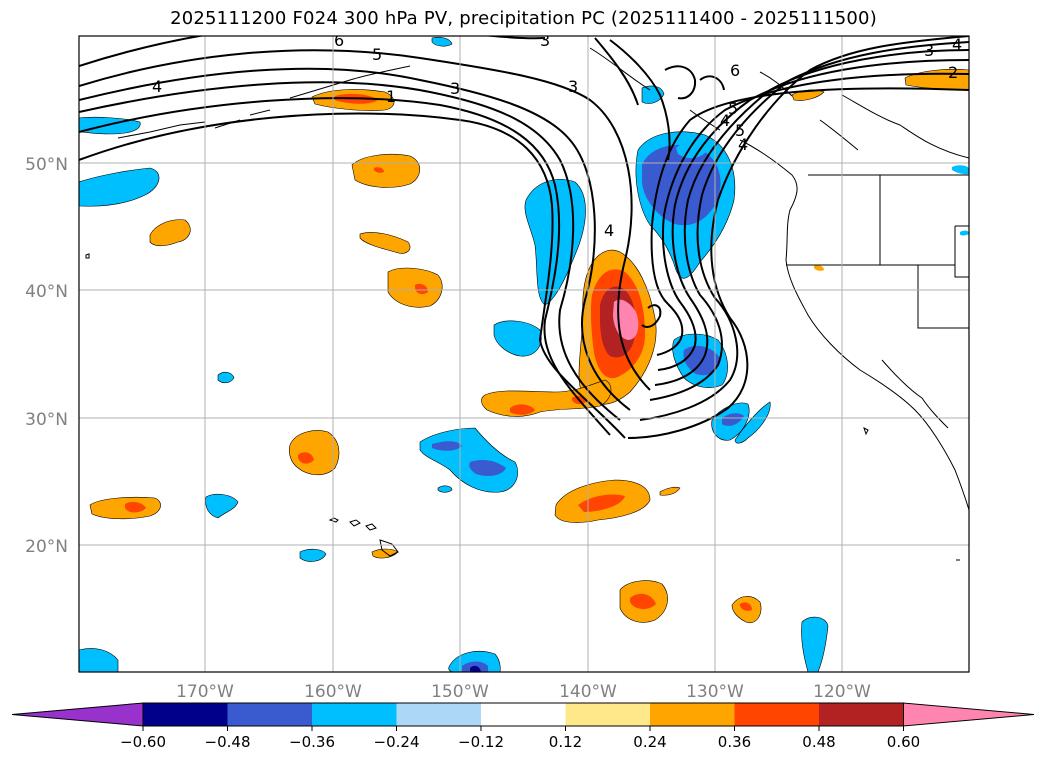 This screenshot has width=1047, height=765. What do you see at coordinates (397, 742) in the screenshot?
I see `colorbar-tick-label: −0.24` at bounding box center [397, 742].